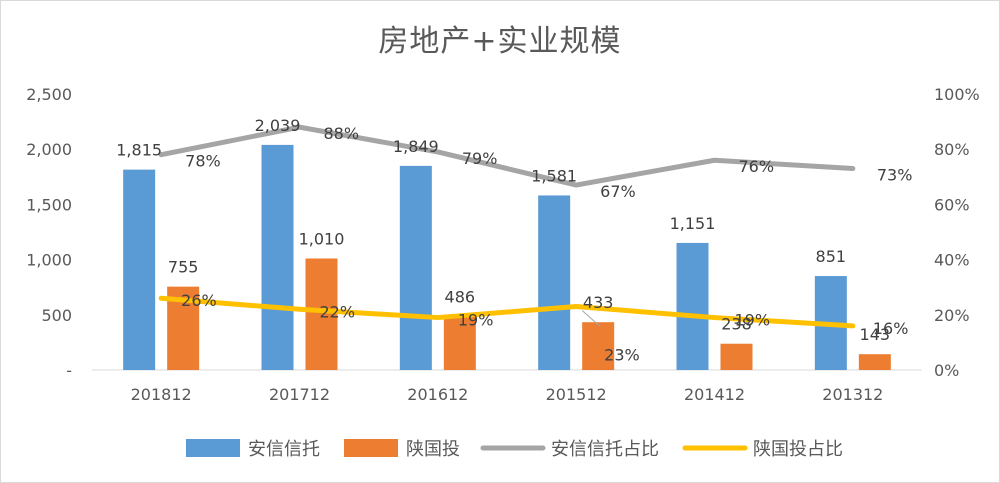 The width and height of the screenshot is (1000, 483). What do you see at coordinates (714, 394) in the screenshot?
I see `x-tick-label: 201412` at bounding box center [714, 394].